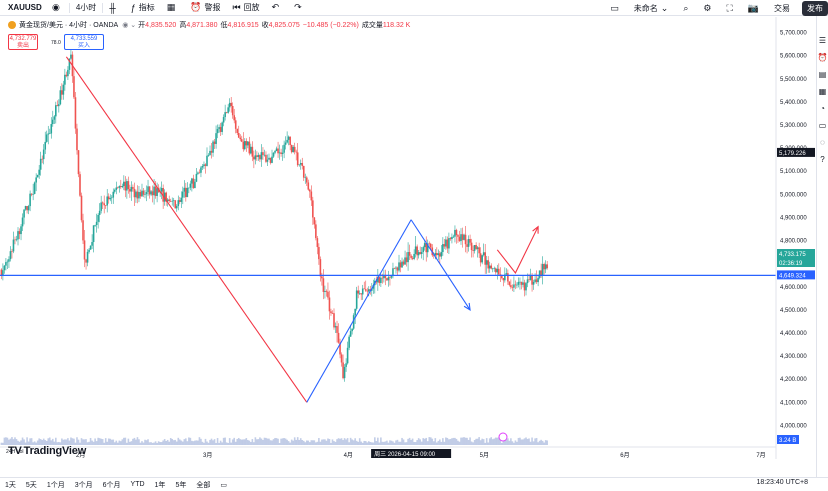 The image size is (828, 491). I want to click on event-icon, so click(503, 437).